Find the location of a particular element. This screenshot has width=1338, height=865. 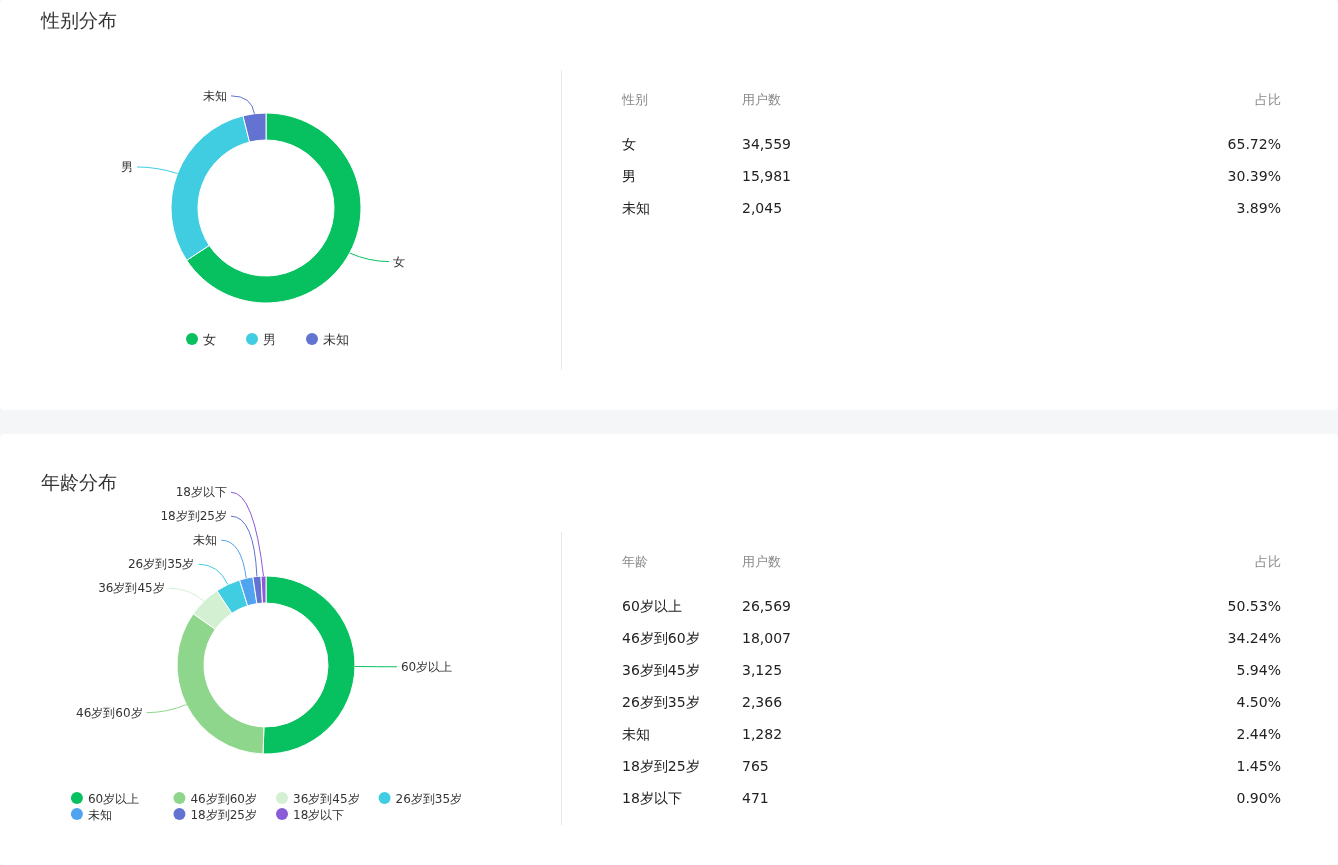

text: 50.53% is located at coordinates (1254, 606).